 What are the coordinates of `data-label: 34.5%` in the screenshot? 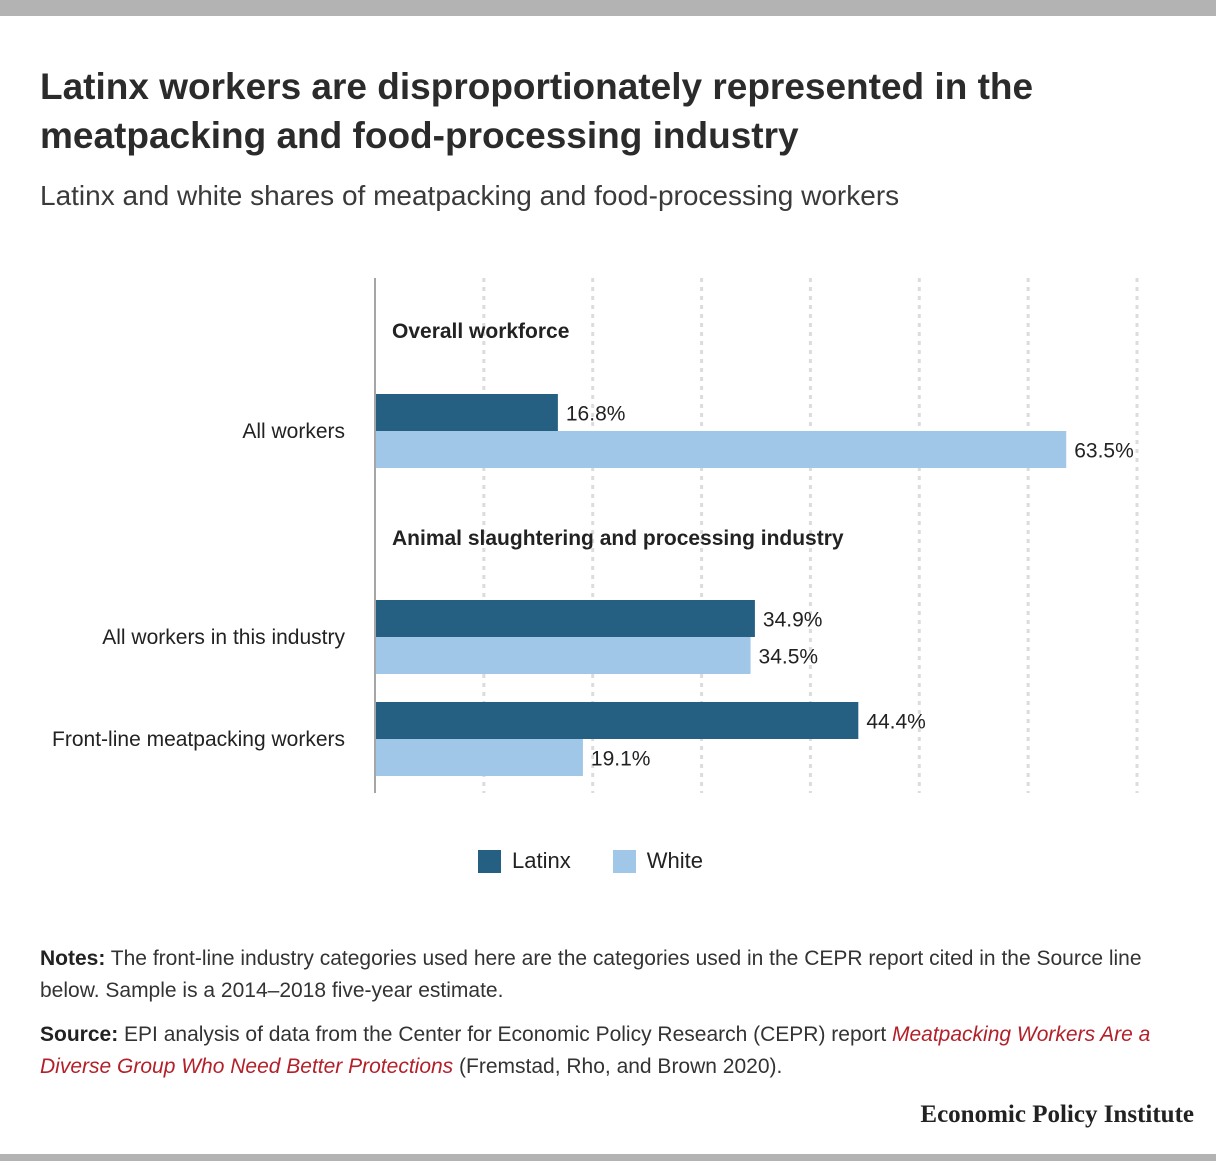 It's located at (789, 657).